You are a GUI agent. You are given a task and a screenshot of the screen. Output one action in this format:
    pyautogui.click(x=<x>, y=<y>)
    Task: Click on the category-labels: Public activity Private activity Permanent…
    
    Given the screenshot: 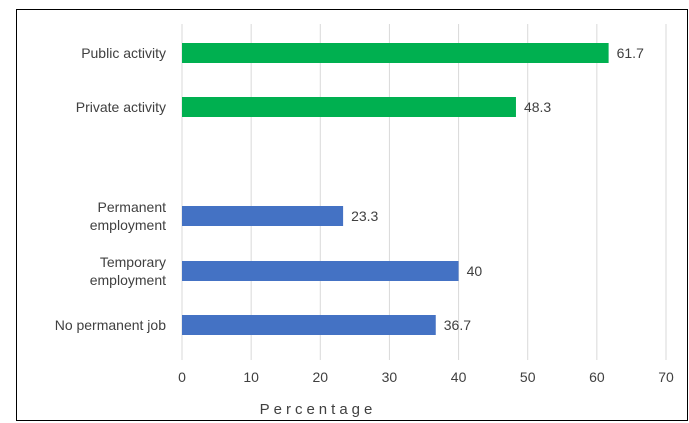 What is the action you would take?
    pyautogui.click(x=111, y=189)
    